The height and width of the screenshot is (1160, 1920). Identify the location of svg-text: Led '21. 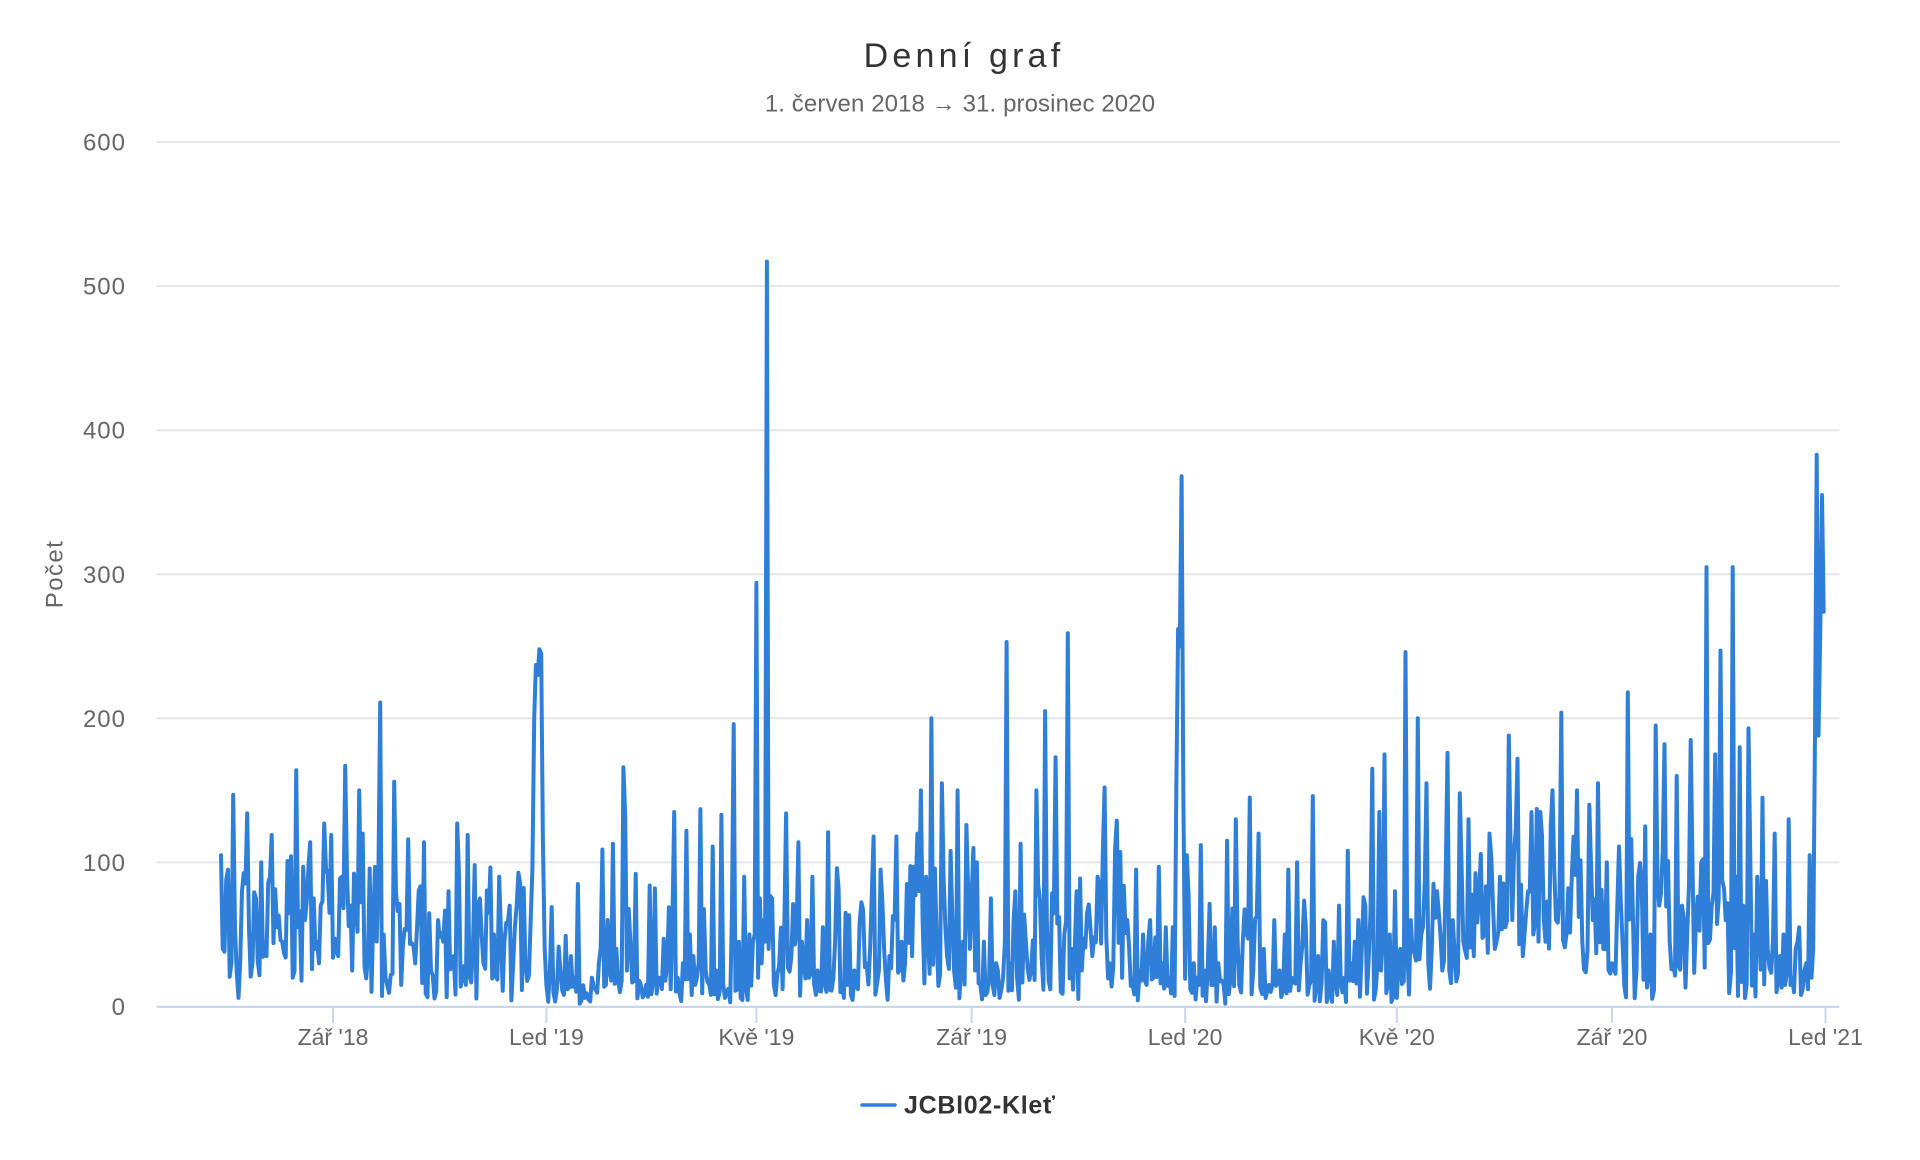
(1825, 1037).